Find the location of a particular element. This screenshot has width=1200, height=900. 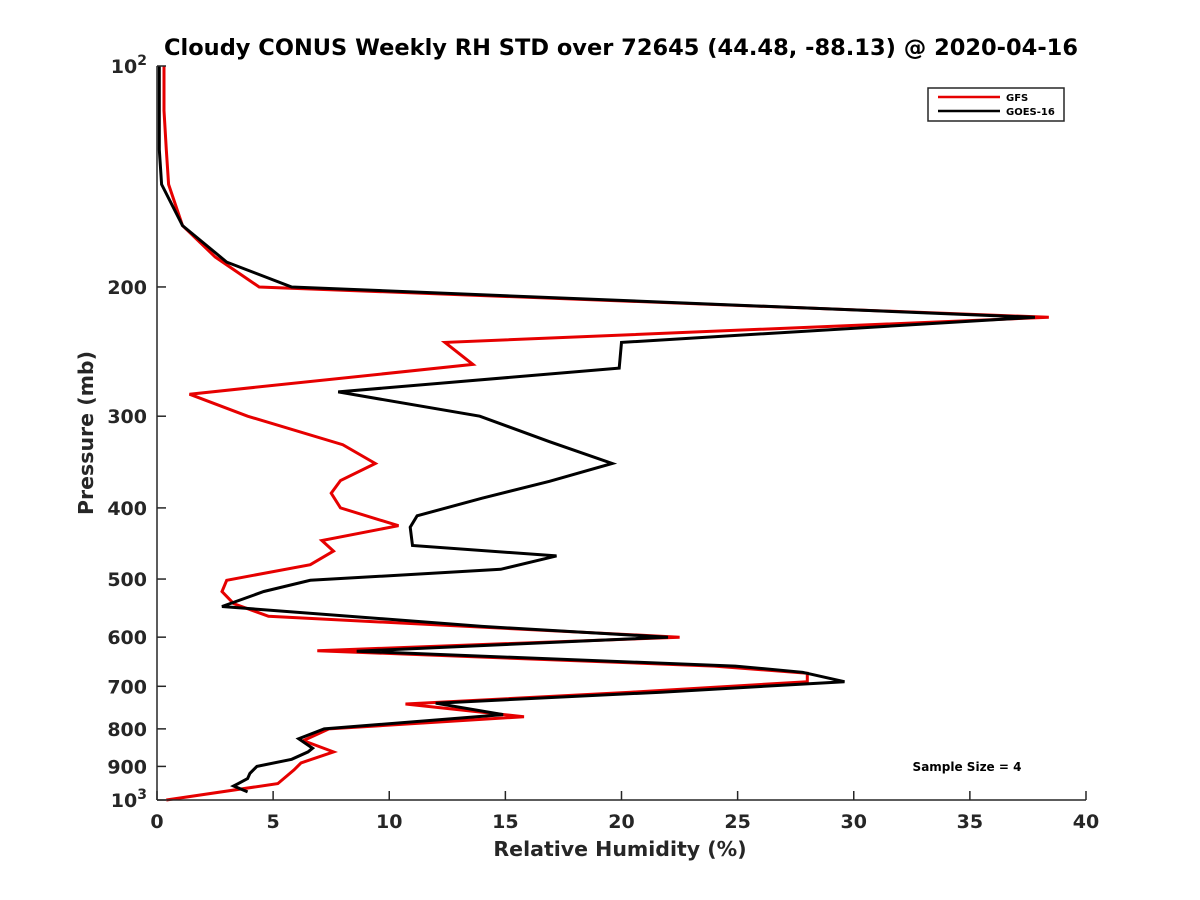

y-tick-label: 400 is located at coordinates (127, 509).